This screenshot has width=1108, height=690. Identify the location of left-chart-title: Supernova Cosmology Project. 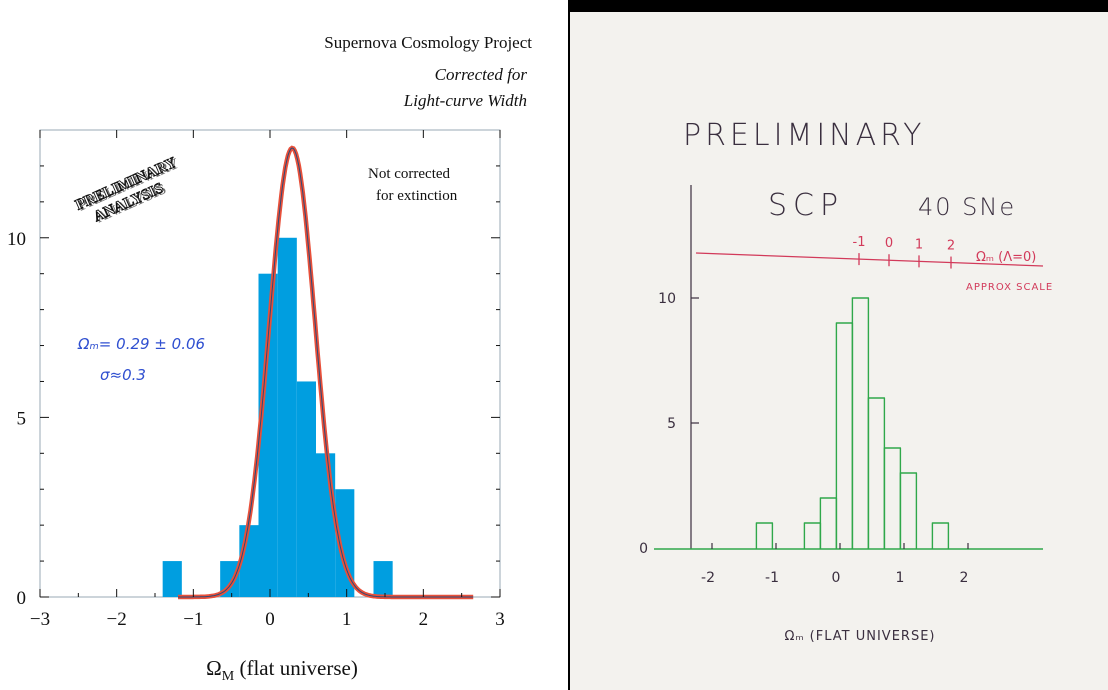
(428, 42).